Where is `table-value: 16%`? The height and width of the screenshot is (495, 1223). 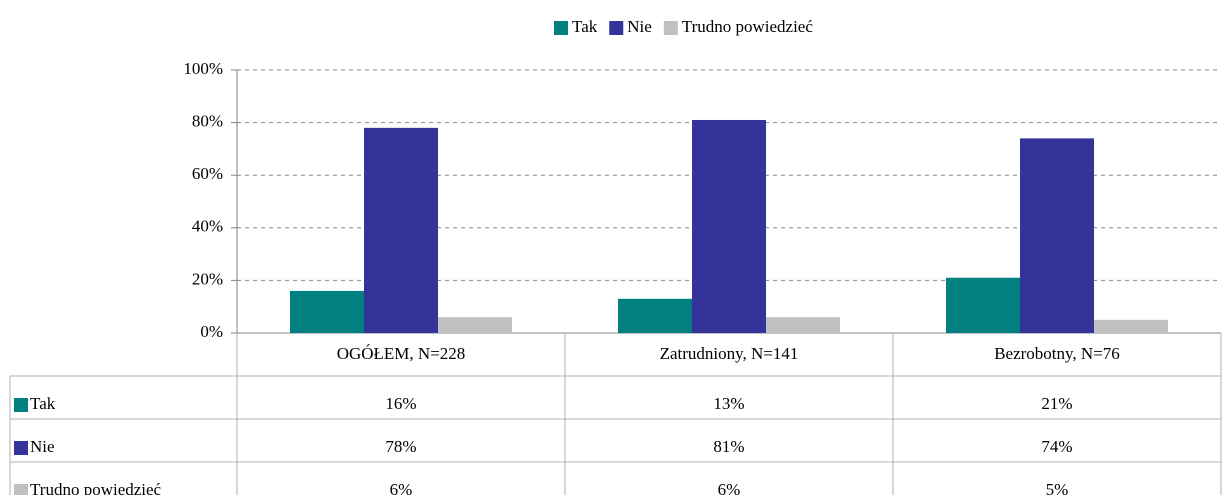
table-value: 16% is located at coordinates (400, 403).